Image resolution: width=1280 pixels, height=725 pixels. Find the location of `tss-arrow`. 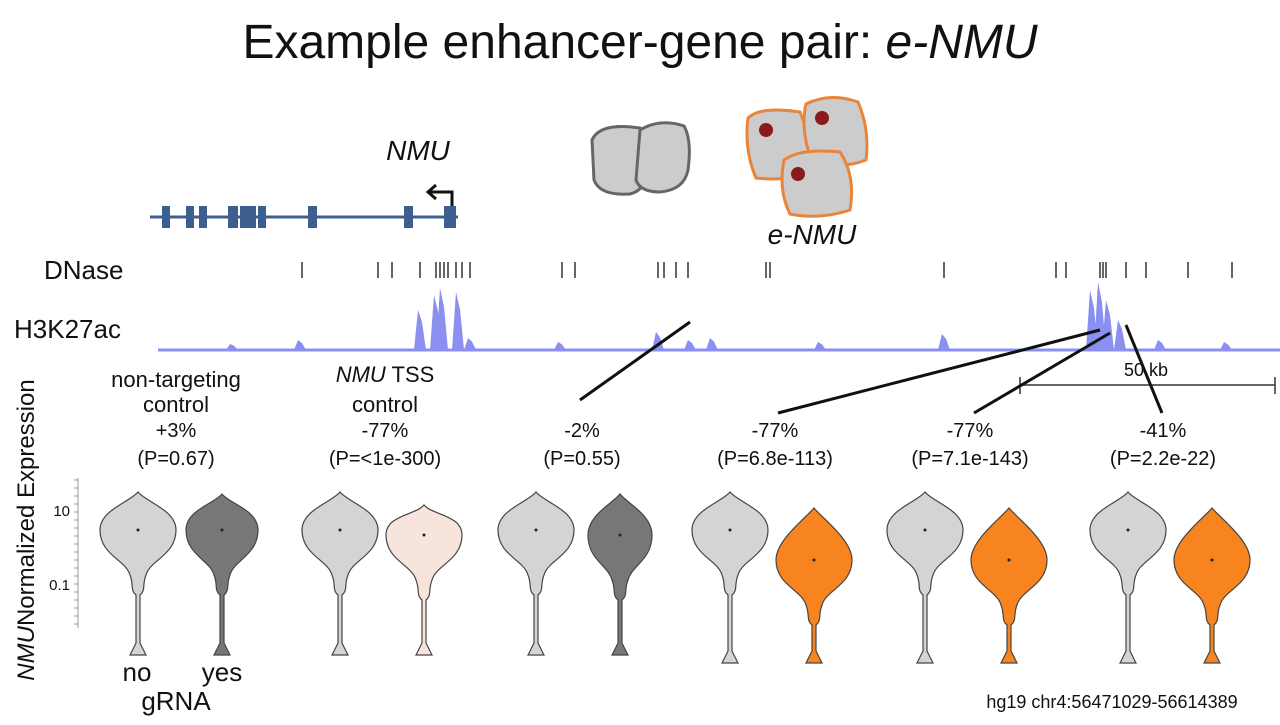

tss-arrow is located at coordinates (439, 196).